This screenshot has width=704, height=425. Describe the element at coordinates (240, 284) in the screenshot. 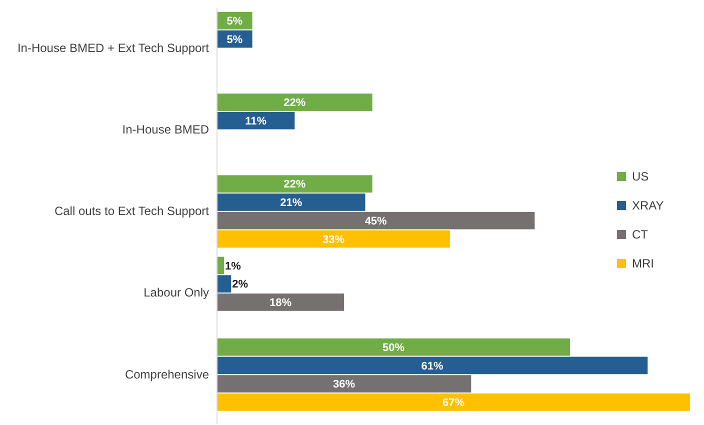

I see `data-label: 2%` at that location.